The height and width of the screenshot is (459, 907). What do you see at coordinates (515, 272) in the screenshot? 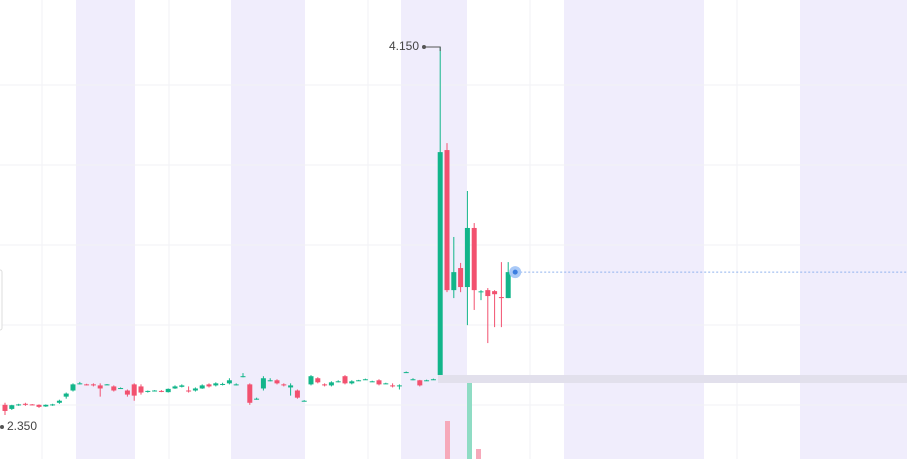
I see `last-price-dot` at bounding box center [515, 272].